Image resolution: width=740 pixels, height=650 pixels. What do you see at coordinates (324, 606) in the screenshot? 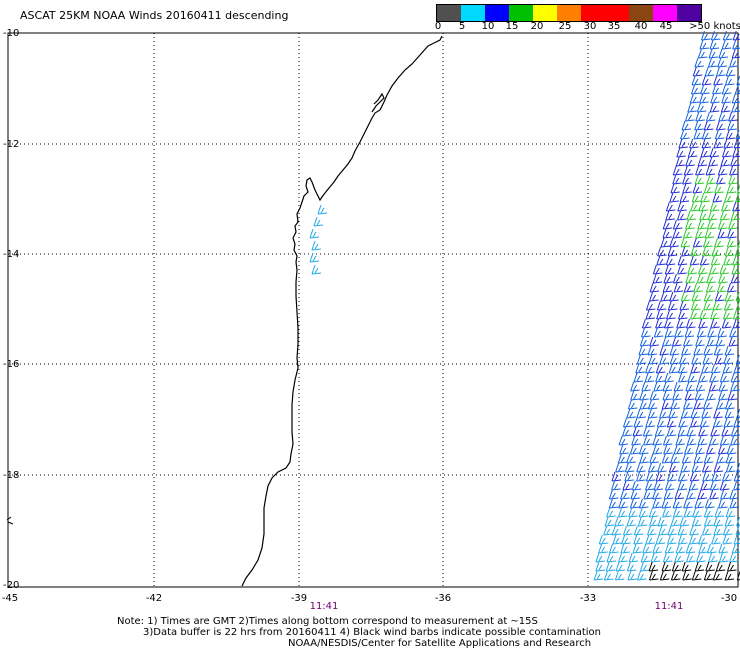
I see `time-label-left: 11:41` at bounding box center [324, 606].